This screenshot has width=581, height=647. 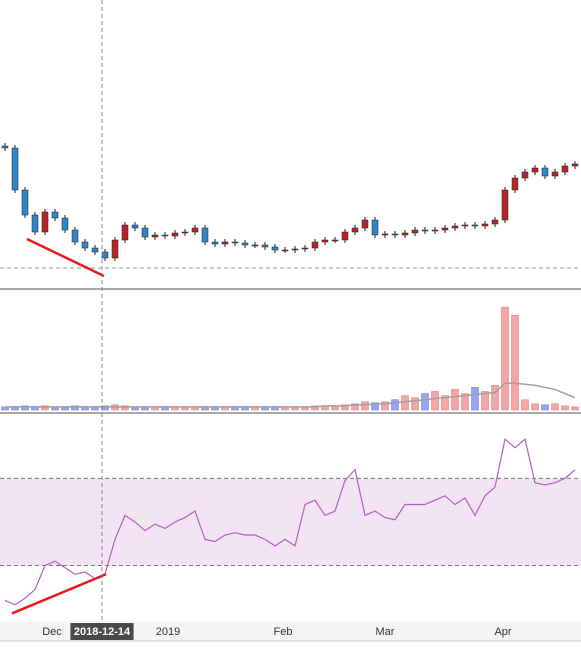 I want to click on x-tick-label: Apr, so click(x=502, y=632).